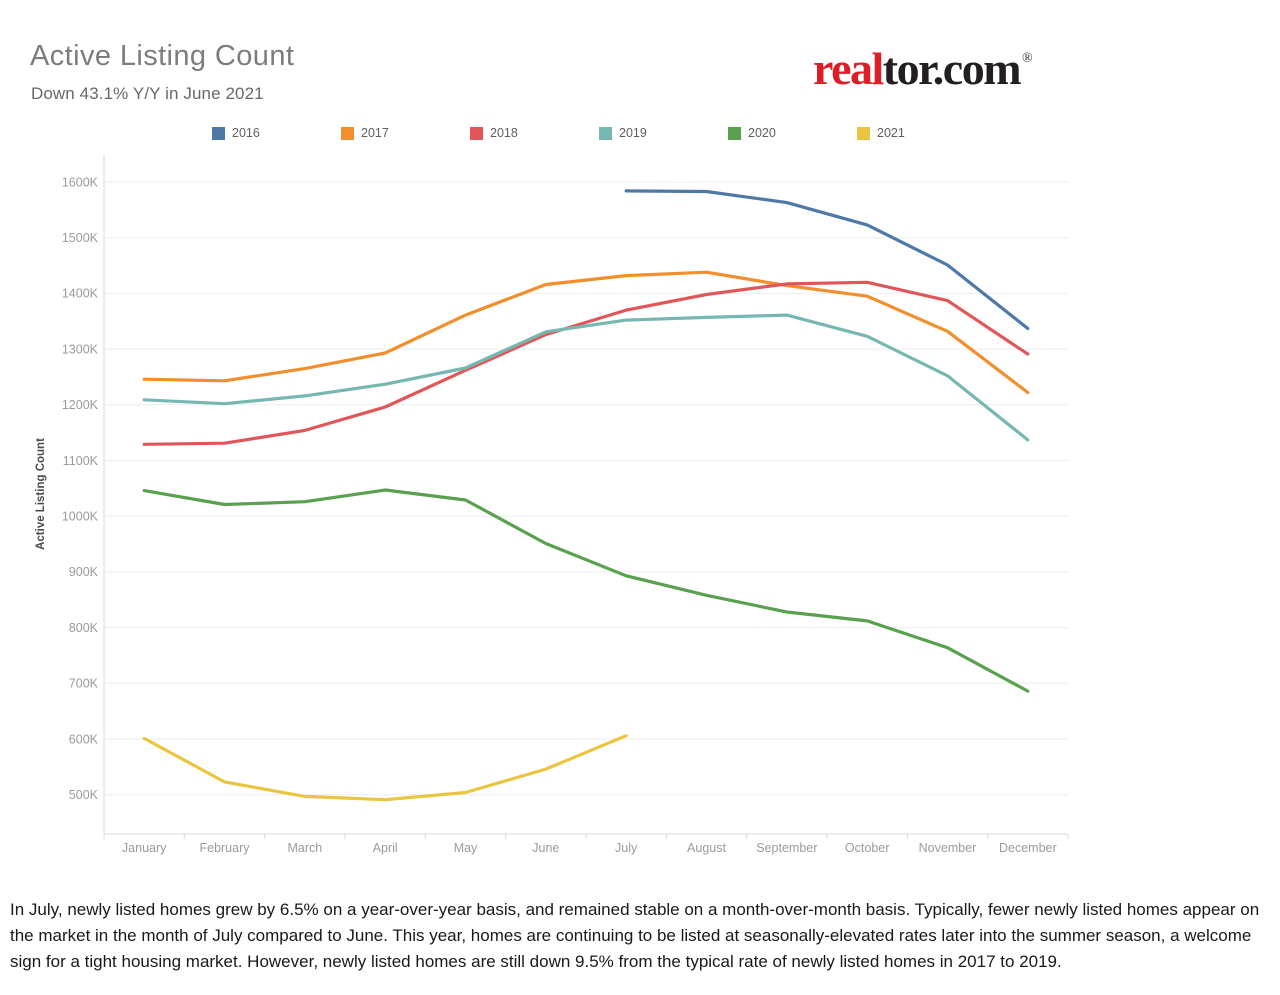  What do you see at coordinates (586, 590) in the screenshot?
I see `series-line-2020` at bounding box center [586, 590].